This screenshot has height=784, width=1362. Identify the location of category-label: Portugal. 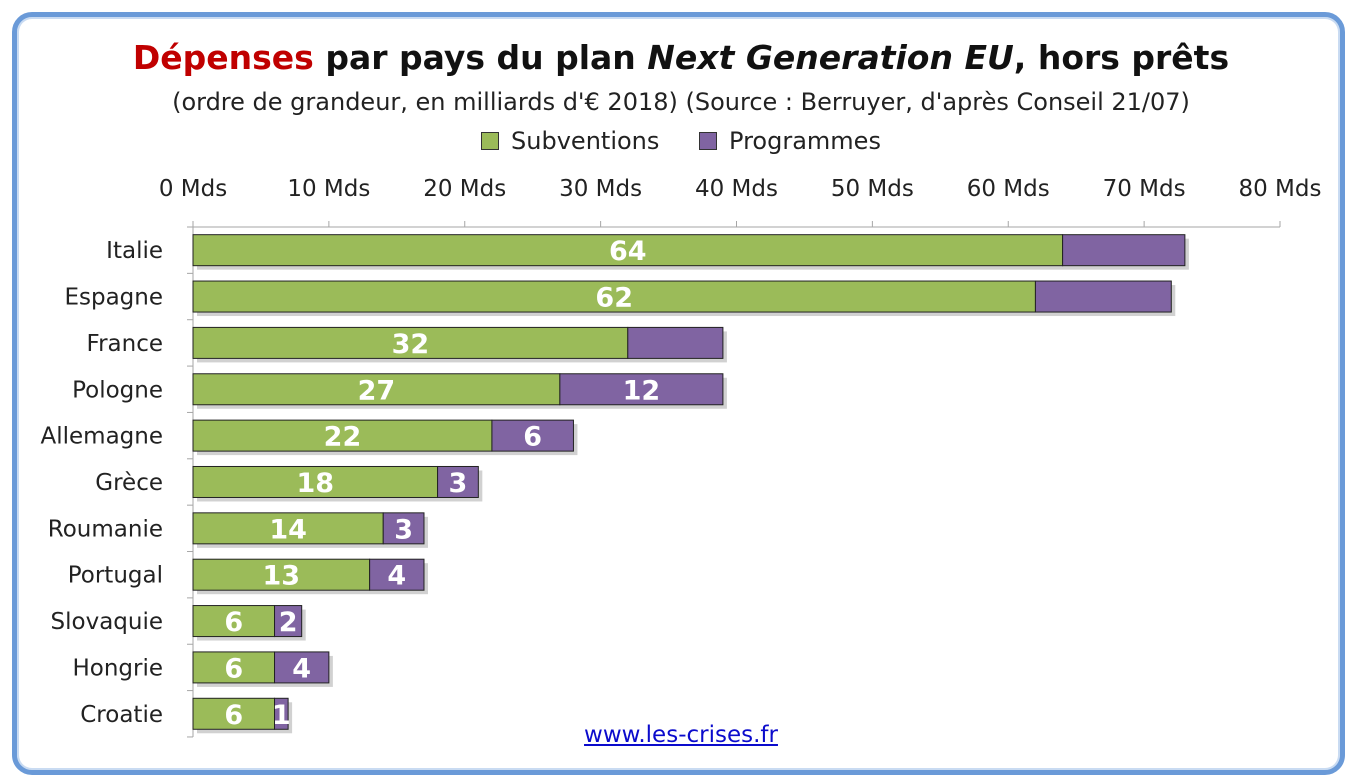
(115, 576).